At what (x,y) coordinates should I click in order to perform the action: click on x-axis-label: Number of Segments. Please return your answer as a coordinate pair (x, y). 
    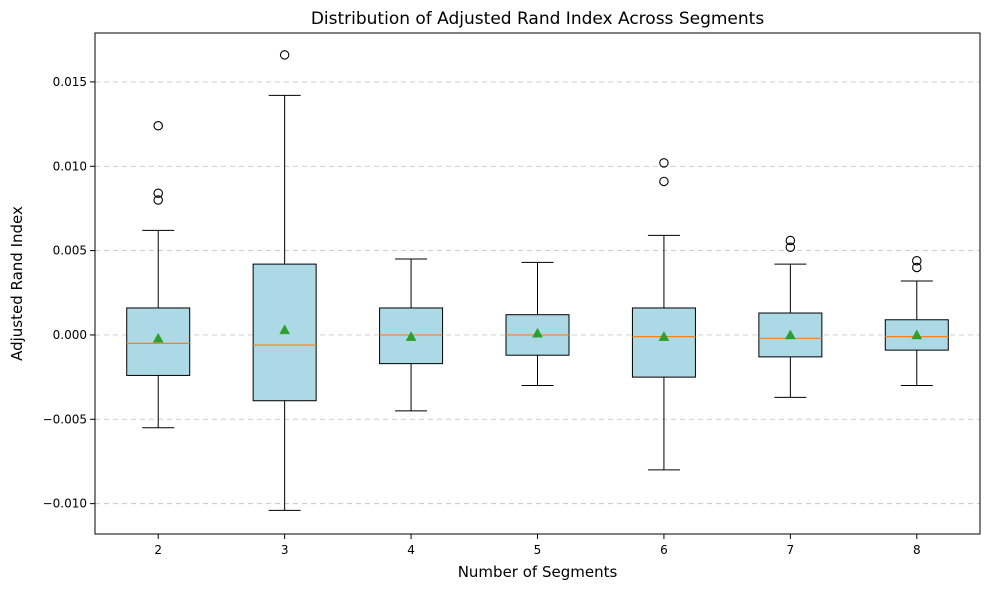
    Looking at the image, I should click on (538, 572).